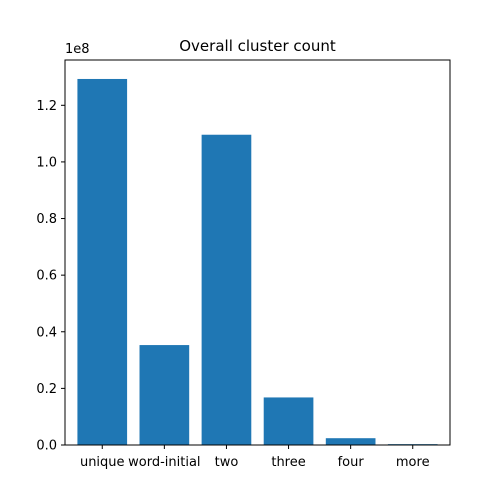 Image resolution: width=500 pixels, height=500 pixels. Describe the element at coordinates (164, 462) in the screenshot. I see `x-tick-label: word-initial` at that location.